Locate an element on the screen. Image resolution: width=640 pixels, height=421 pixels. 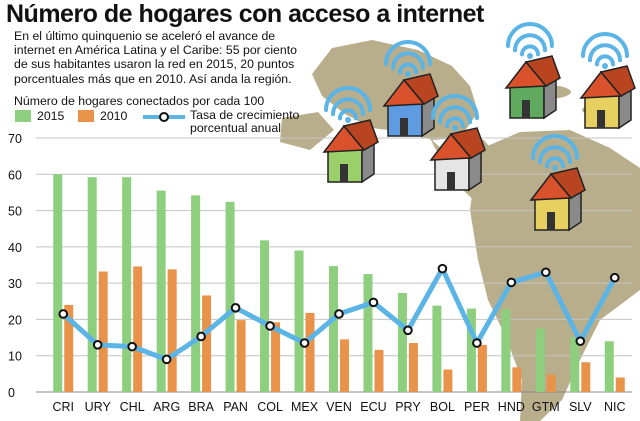
x-category-label: BRA is located at coordinates (201, 407).